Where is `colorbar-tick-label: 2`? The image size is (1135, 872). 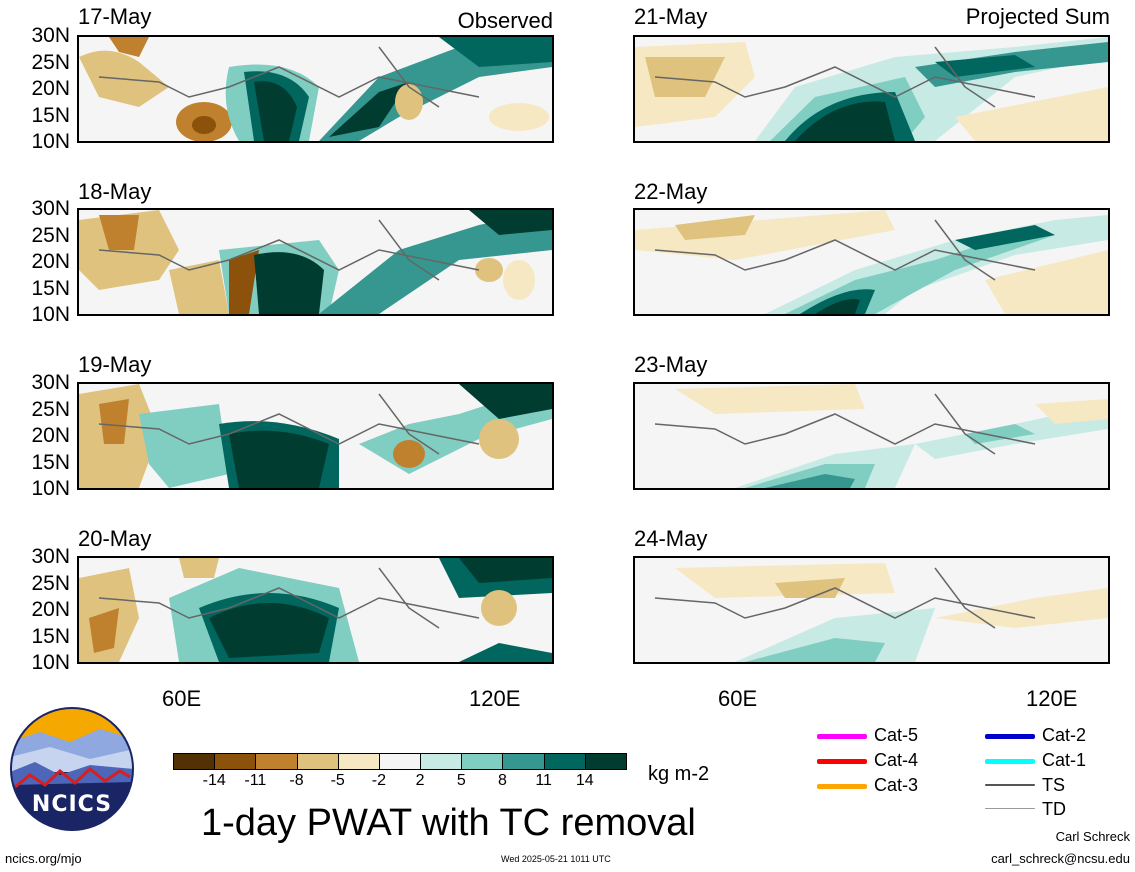
colorbar-tick-label: 2 is located at coordinates (420, 780).